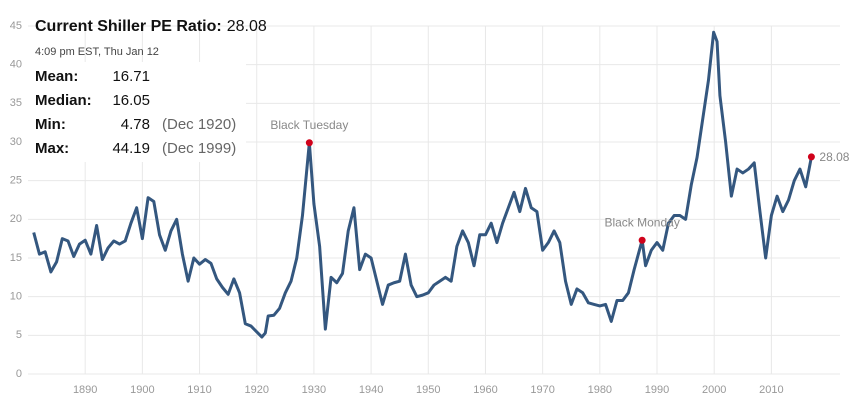 This screenshot has width=856, height=407. Describe the element at coordinates (542, 390) in the screenshot. I see `x-tick-label: 1970` at that location.